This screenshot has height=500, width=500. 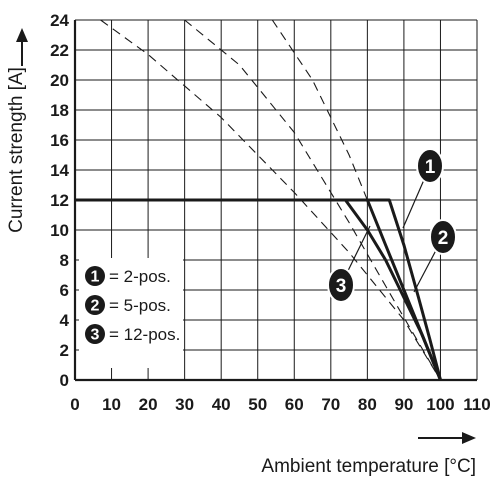 I want to click on legend-marker-number: 3, so click(x=95, y=335).